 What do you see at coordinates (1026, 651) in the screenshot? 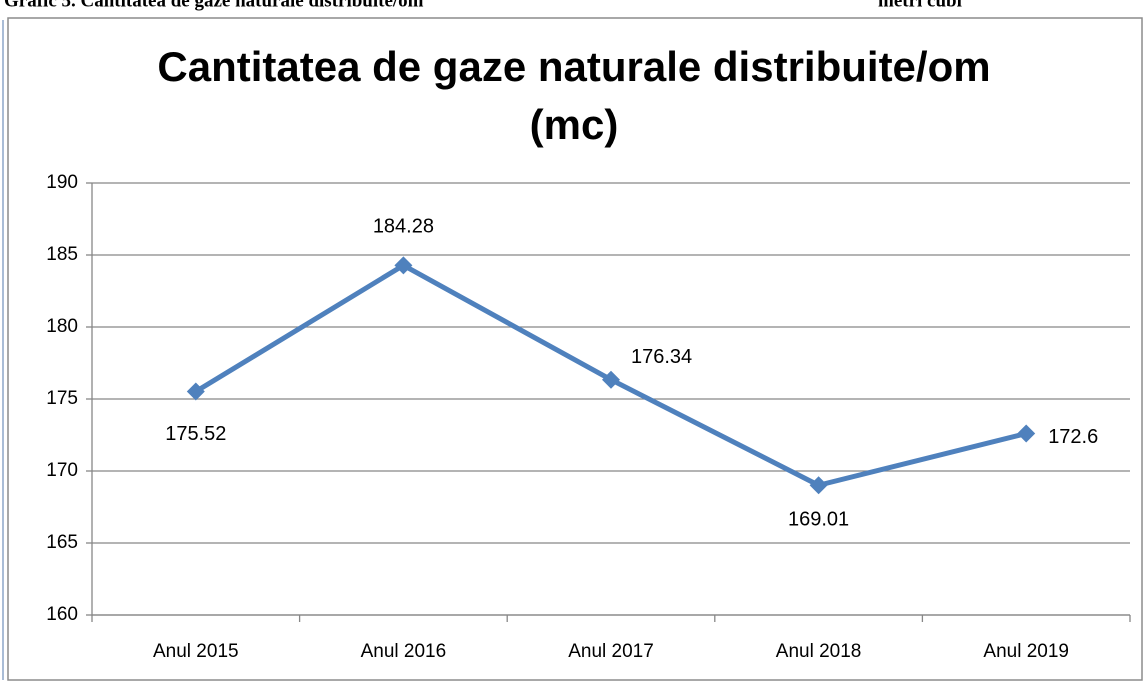
I see `x-tick-label: Anul 2019` at bounding box center [1026, 651].